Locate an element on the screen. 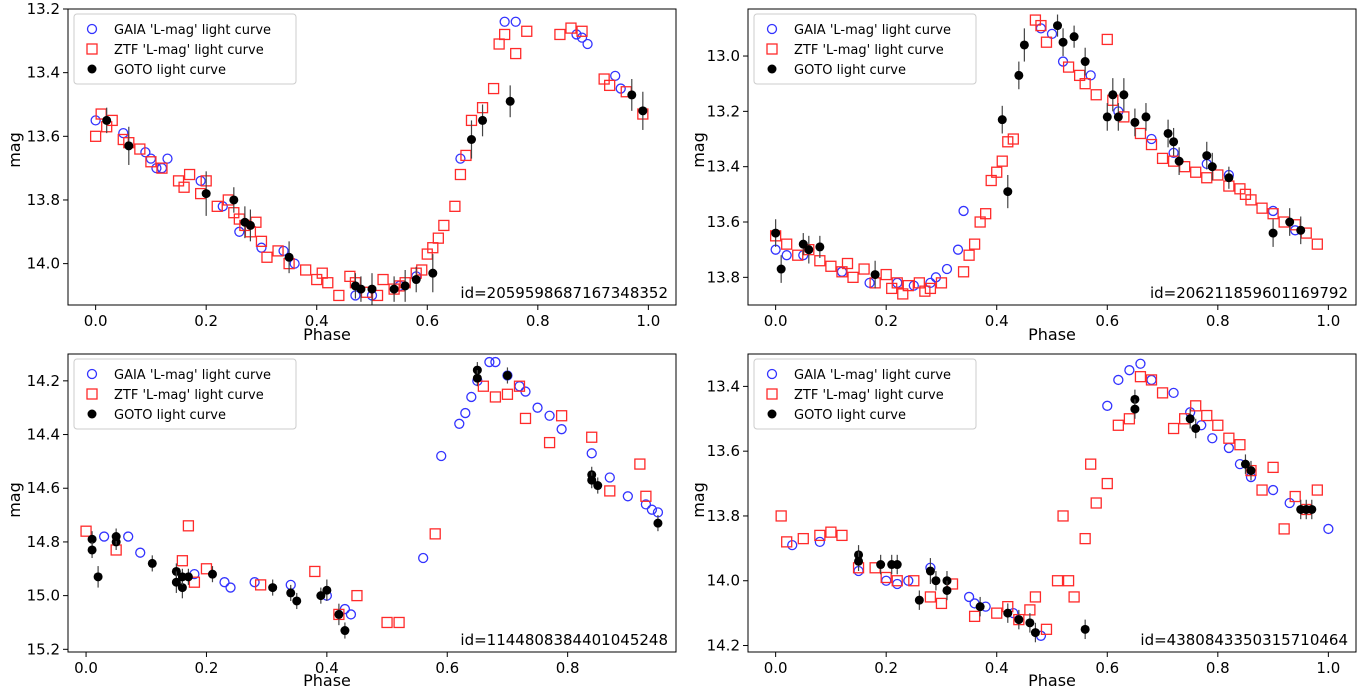 The width and height of the screenshot is (1362, 690). x-tick-label: 0.0 is located at coordinates (96, 321).